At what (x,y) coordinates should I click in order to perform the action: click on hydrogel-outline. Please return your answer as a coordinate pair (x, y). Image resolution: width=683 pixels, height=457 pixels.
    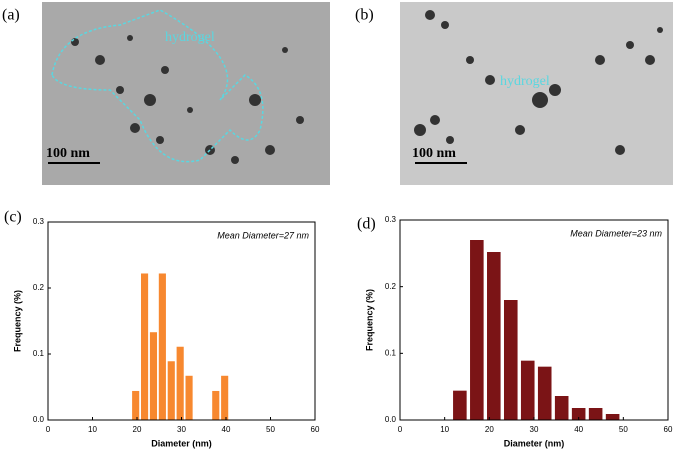
    Looking at the image, I should click on (157, 86).